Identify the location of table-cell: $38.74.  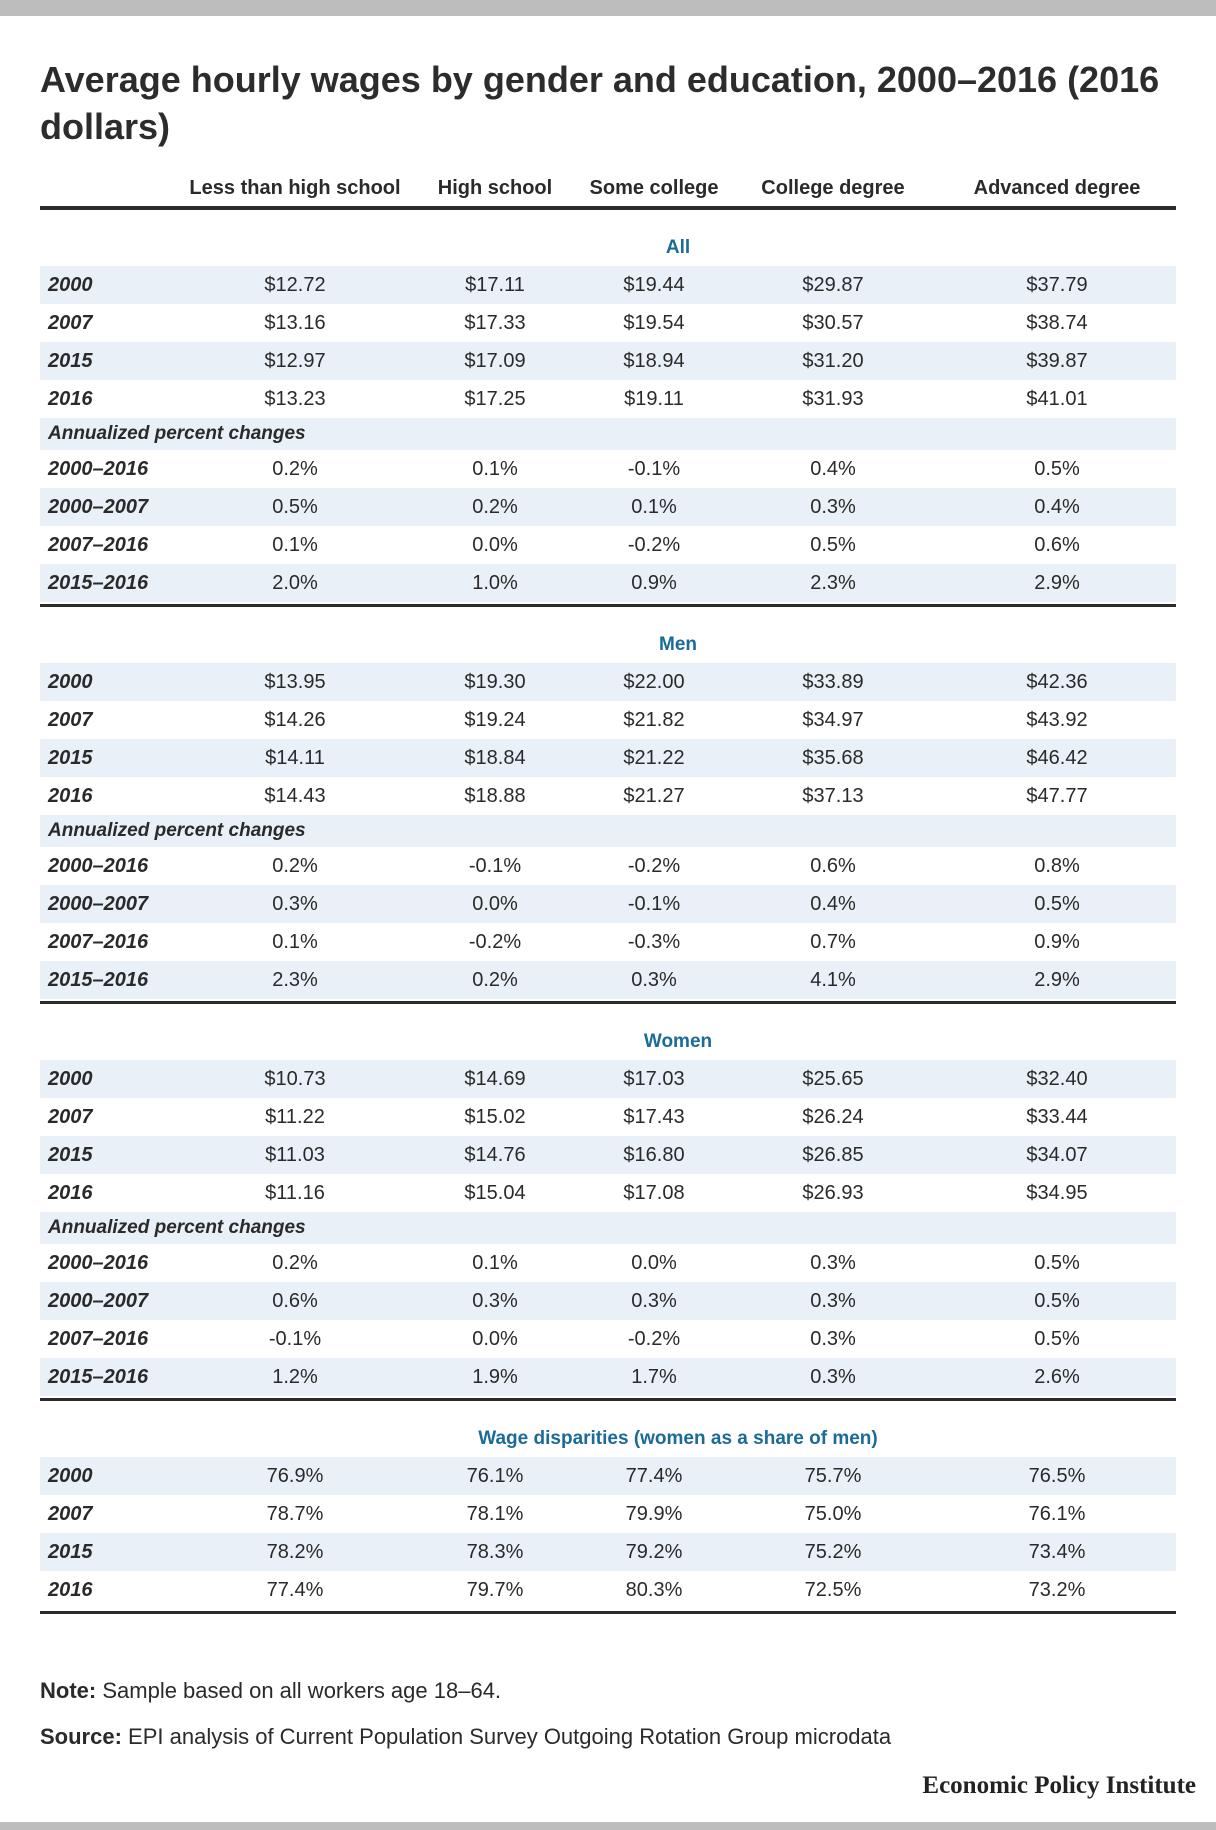
(1057, 322).